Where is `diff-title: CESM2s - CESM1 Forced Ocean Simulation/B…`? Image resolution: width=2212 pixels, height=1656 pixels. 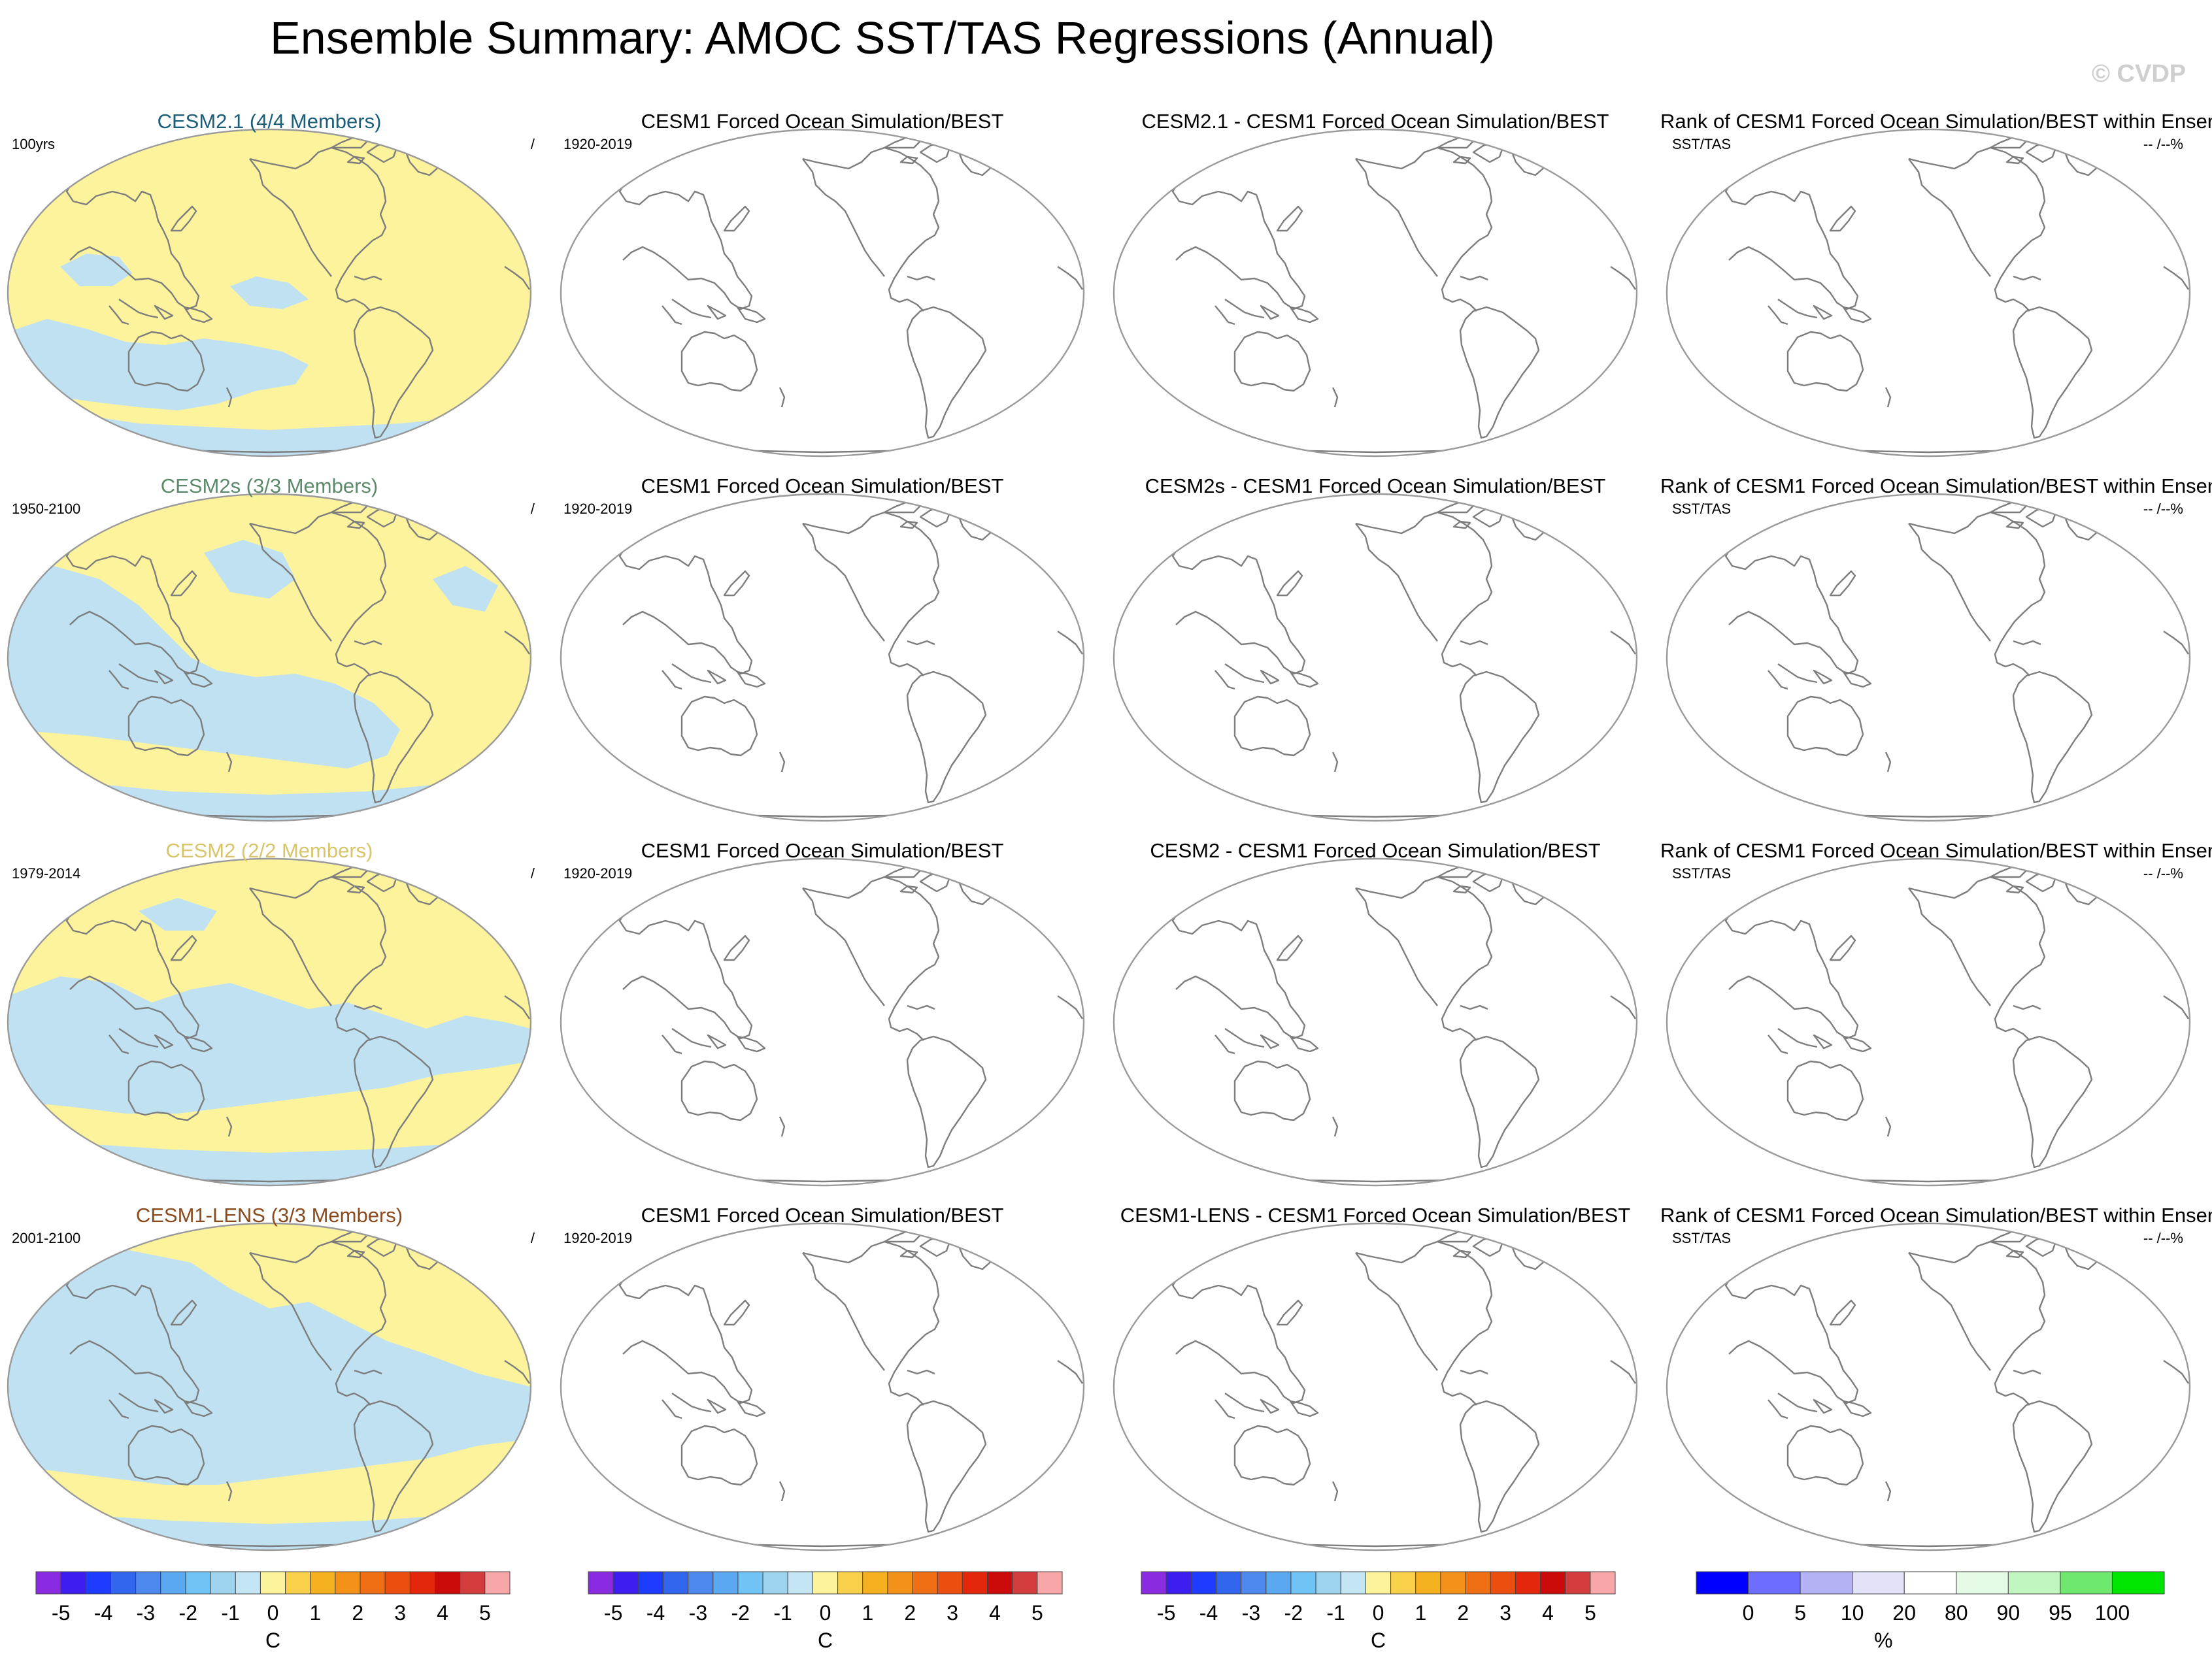 diff-title: CESM2s - CESM1 Forced Ocean Simulation/B… is located at coordinates (1375, 485).